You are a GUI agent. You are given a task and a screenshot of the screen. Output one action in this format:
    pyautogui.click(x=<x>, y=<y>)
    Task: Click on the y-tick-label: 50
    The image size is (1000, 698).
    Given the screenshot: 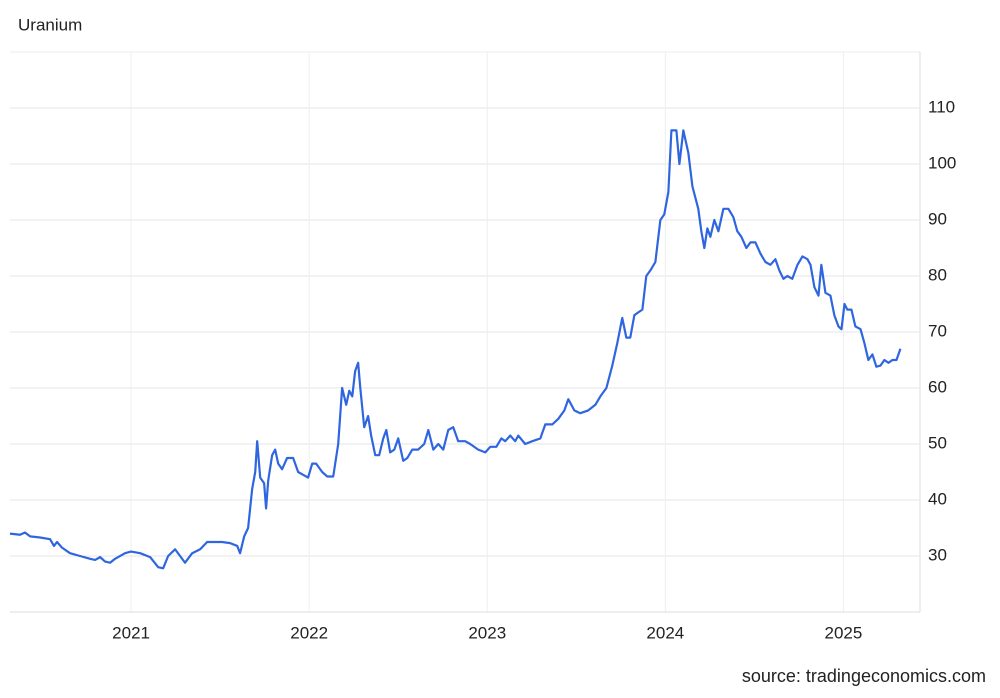 What is the action you would take?
    pyautogui.click(x=937, y=442)
    